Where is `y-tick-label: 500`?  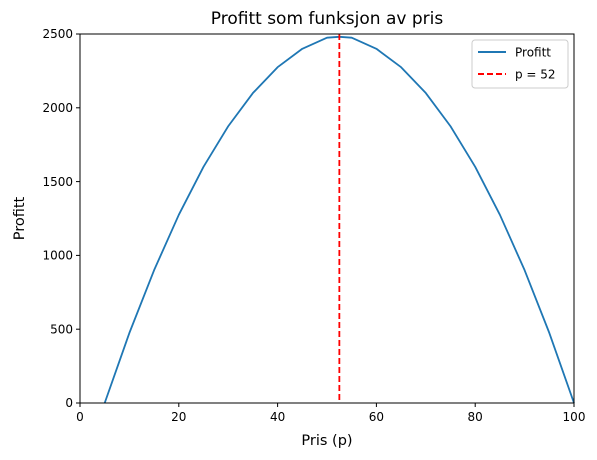 y-tick-label: 500 is located at coordinates (61, 329).